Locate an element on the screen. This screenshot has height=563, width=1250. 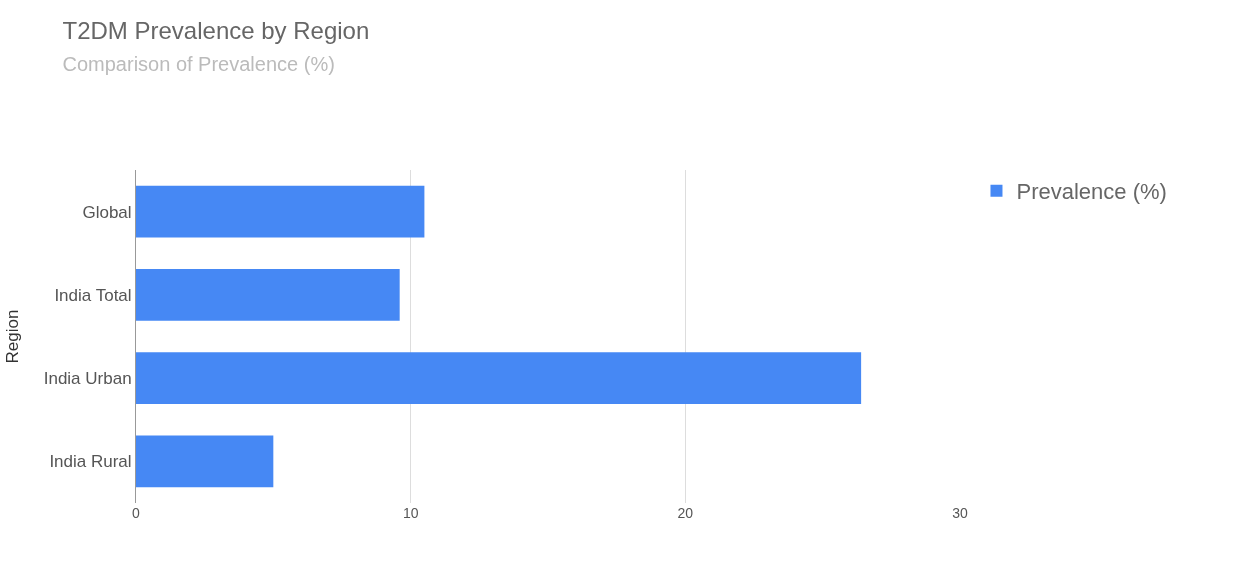
x-tick-label: 30 is located at coordinates (960, 513).